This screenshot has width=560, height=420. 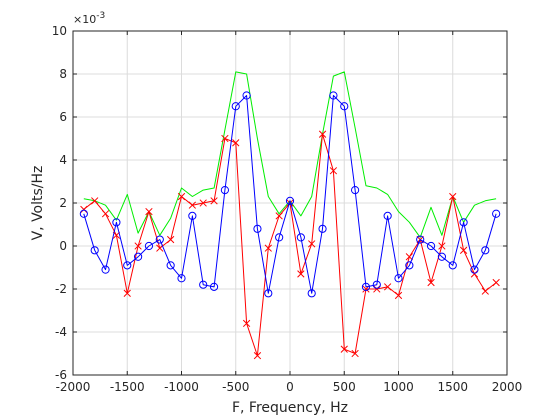 What do you see at coordinates (73, 387) in the screenshot?
I see `x-tick-label: -2000` at bounding box center [73, 387].